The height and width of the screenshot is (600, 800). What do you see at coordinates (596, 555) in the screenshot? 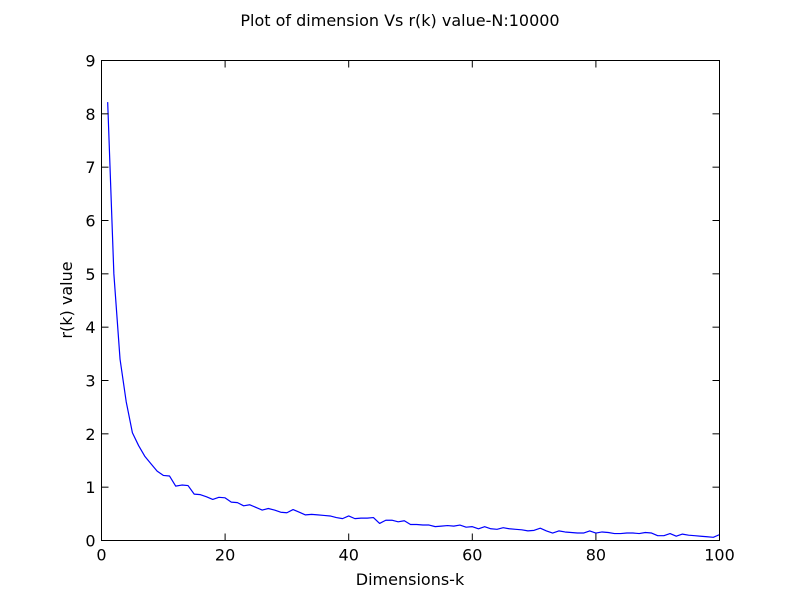
I see `x-tick-label: 80` at bounding box center [596, 555].